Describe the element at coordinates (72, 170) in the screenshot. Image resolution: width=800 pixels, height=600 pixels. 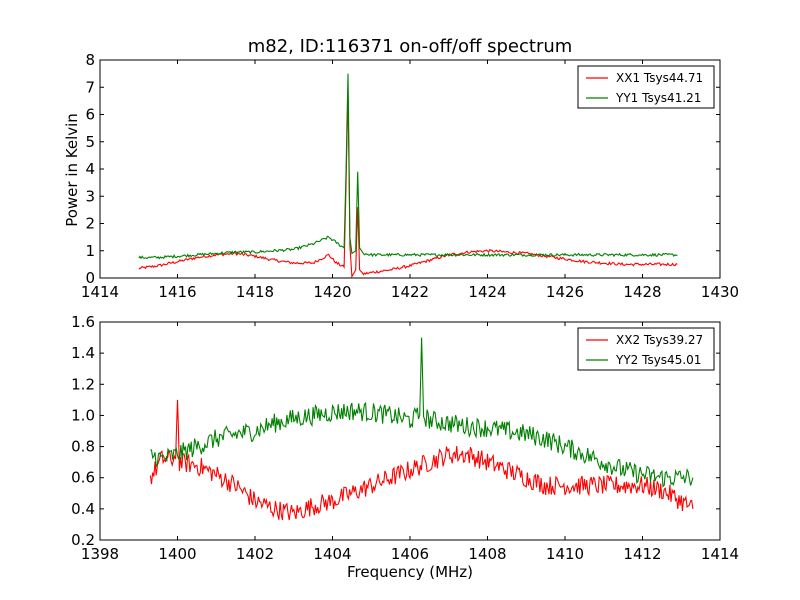
I see `y-axis-label: Power in Kelvin` at that location.